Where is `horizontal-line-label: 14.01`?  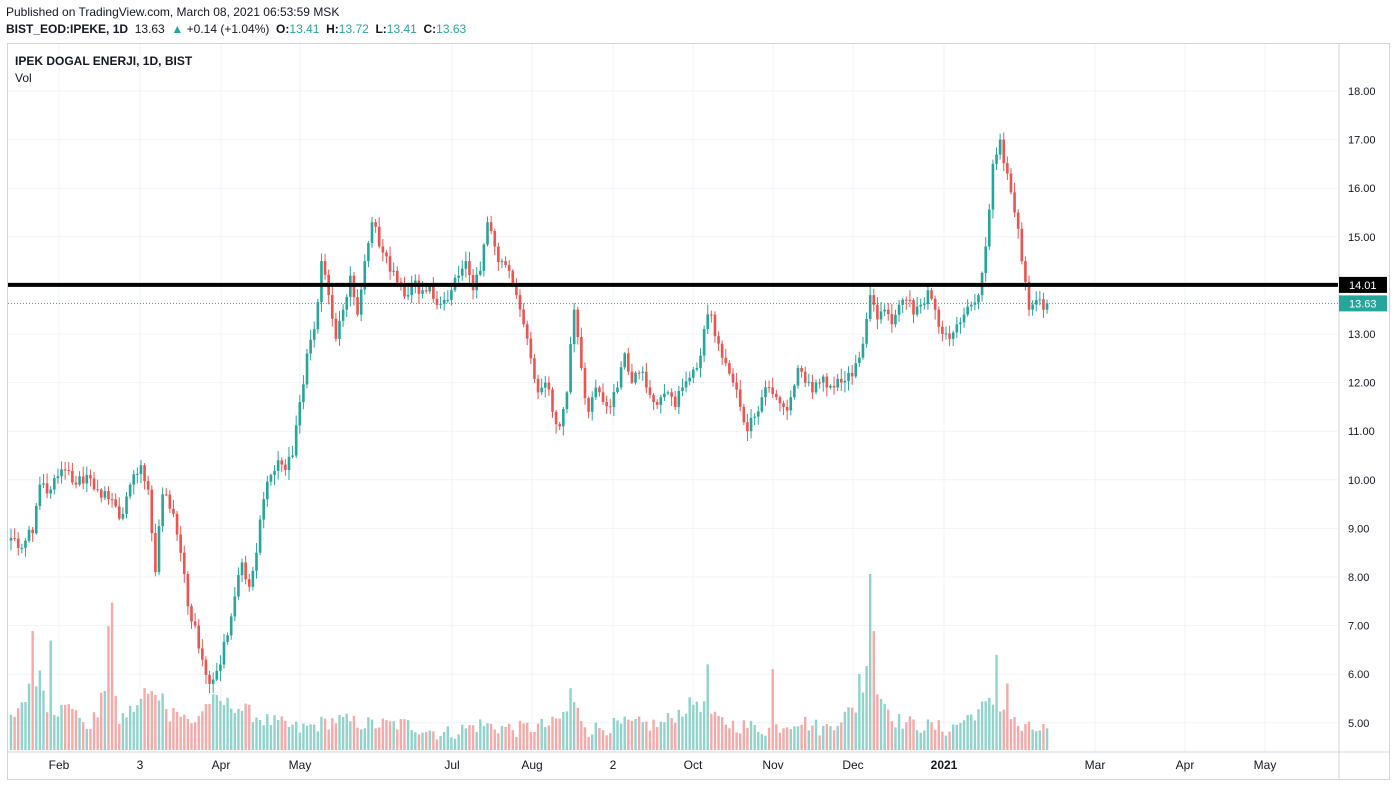
horizontal-line-label: 14.01 is located at coordinates (1363, 286).